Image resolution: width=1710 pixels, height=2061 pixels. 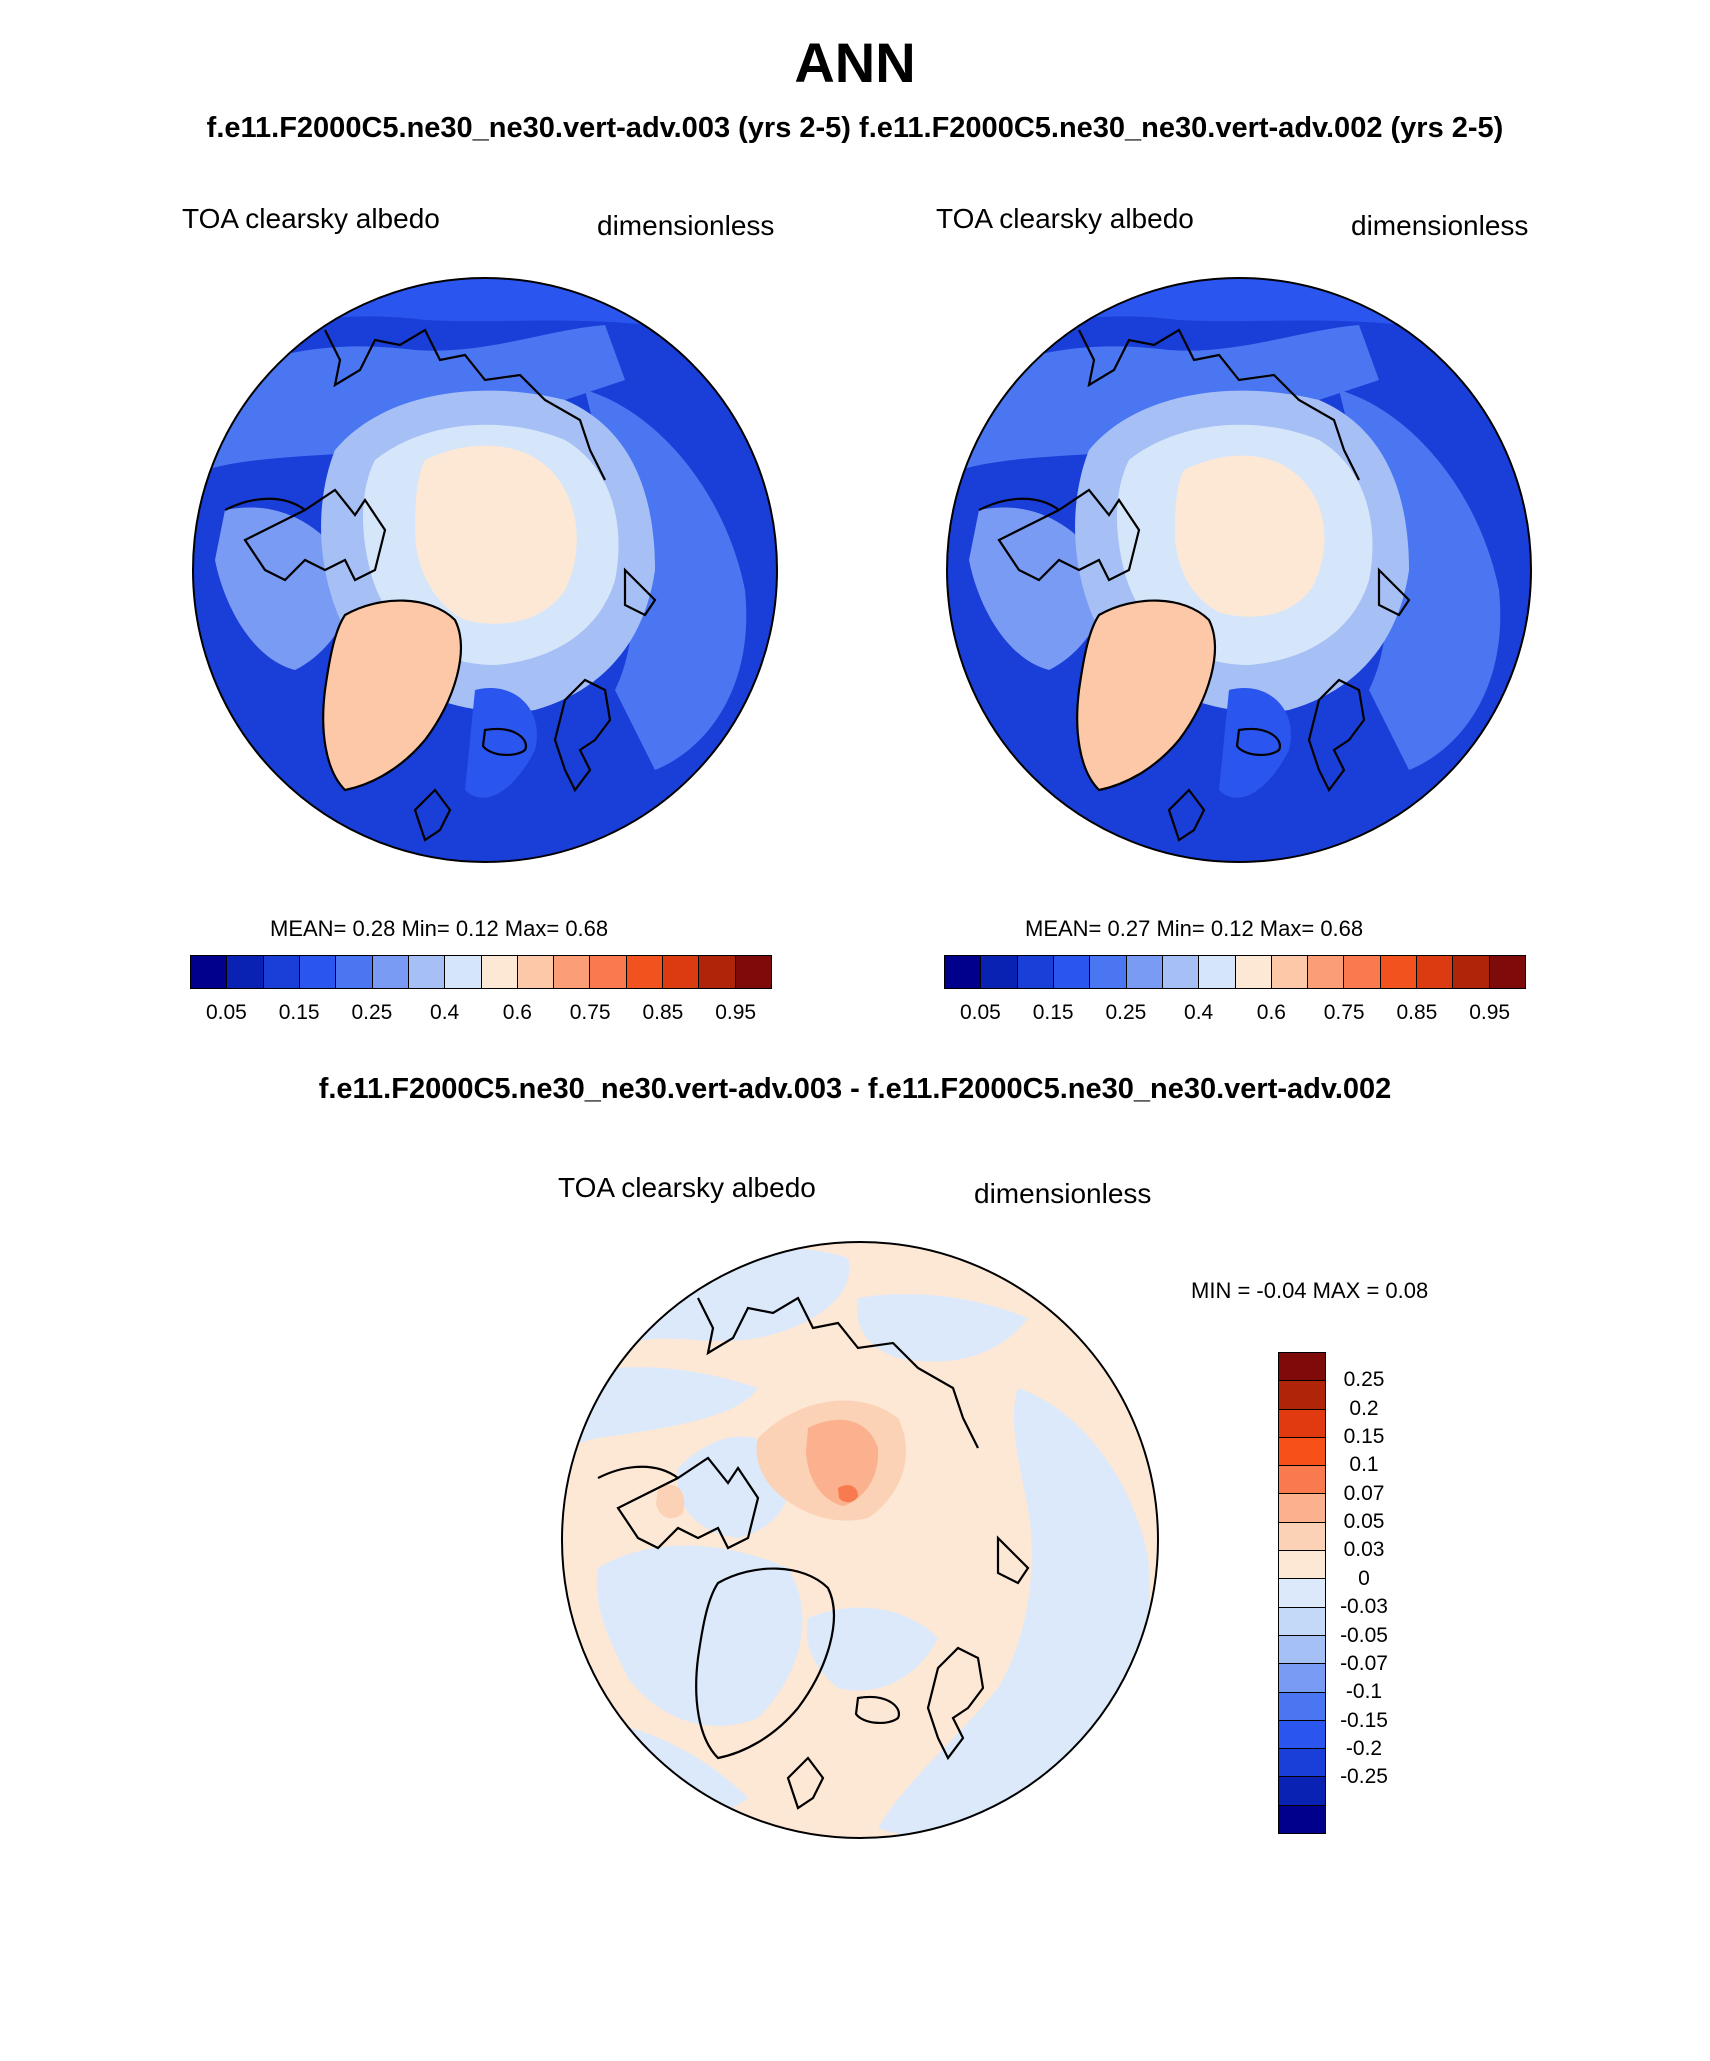 What do you see at coordinates (1364, 1437) in the screenshot?
I see `diff-colorbar-tick-label: 0.15` at bounding box center [1364, 1437].